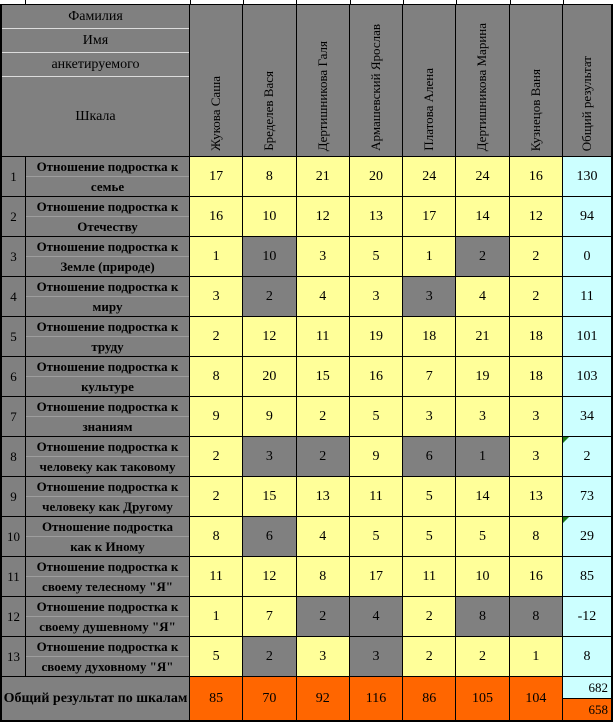 The height and width of the screenshot is (722, 613). What do you see at coordinates (270, 616) in the screenshot?
I see `value-cell: 7` at bounding box center [270, 616].